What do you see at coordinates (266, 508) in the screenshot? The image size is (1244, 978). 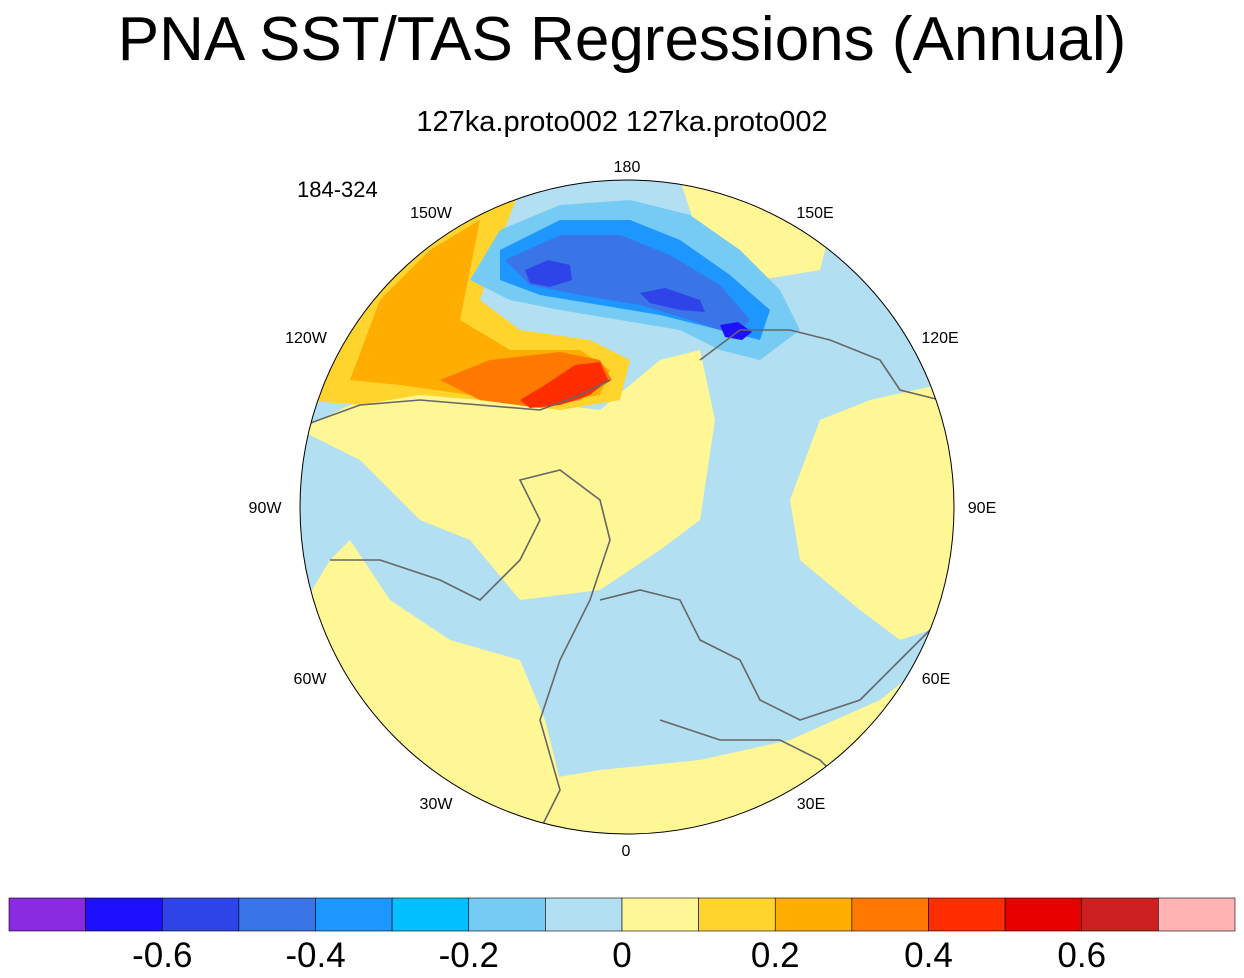 I see `lon-label-90w: 90W` at bounding box center [266, 508].